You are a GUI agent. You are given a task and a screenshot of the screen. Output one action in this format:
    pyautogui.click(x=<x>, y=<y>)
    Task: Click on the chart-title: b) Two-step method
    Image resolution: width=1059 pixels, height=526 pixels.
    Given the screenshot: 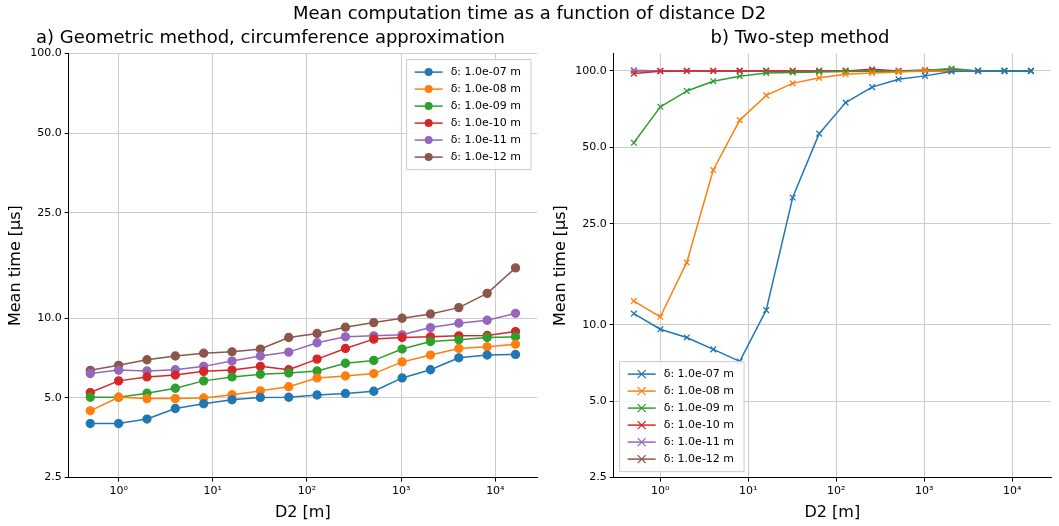 What is the action you would take?
    pyautogui.click(x=800, y=37)
    